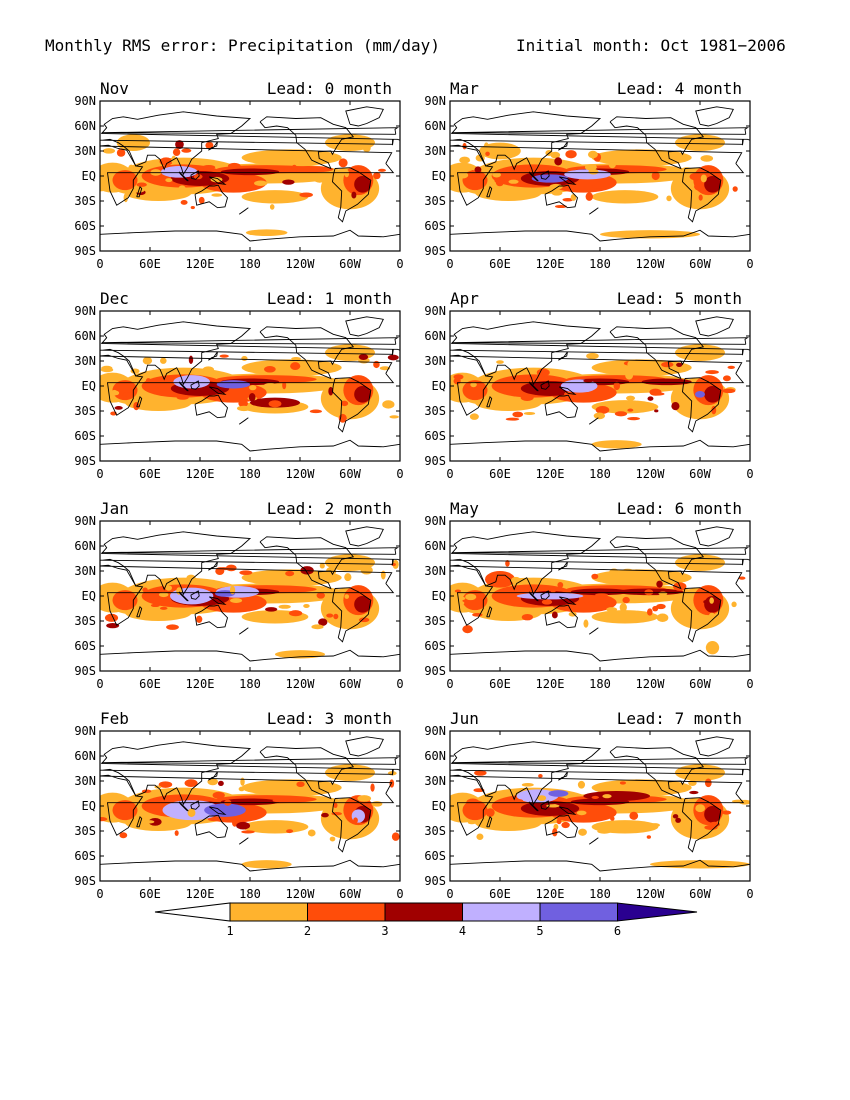  Describe the element at coordinates (439, 596) in the screenshot. I see `lat-tick-label: EQ` at that location.